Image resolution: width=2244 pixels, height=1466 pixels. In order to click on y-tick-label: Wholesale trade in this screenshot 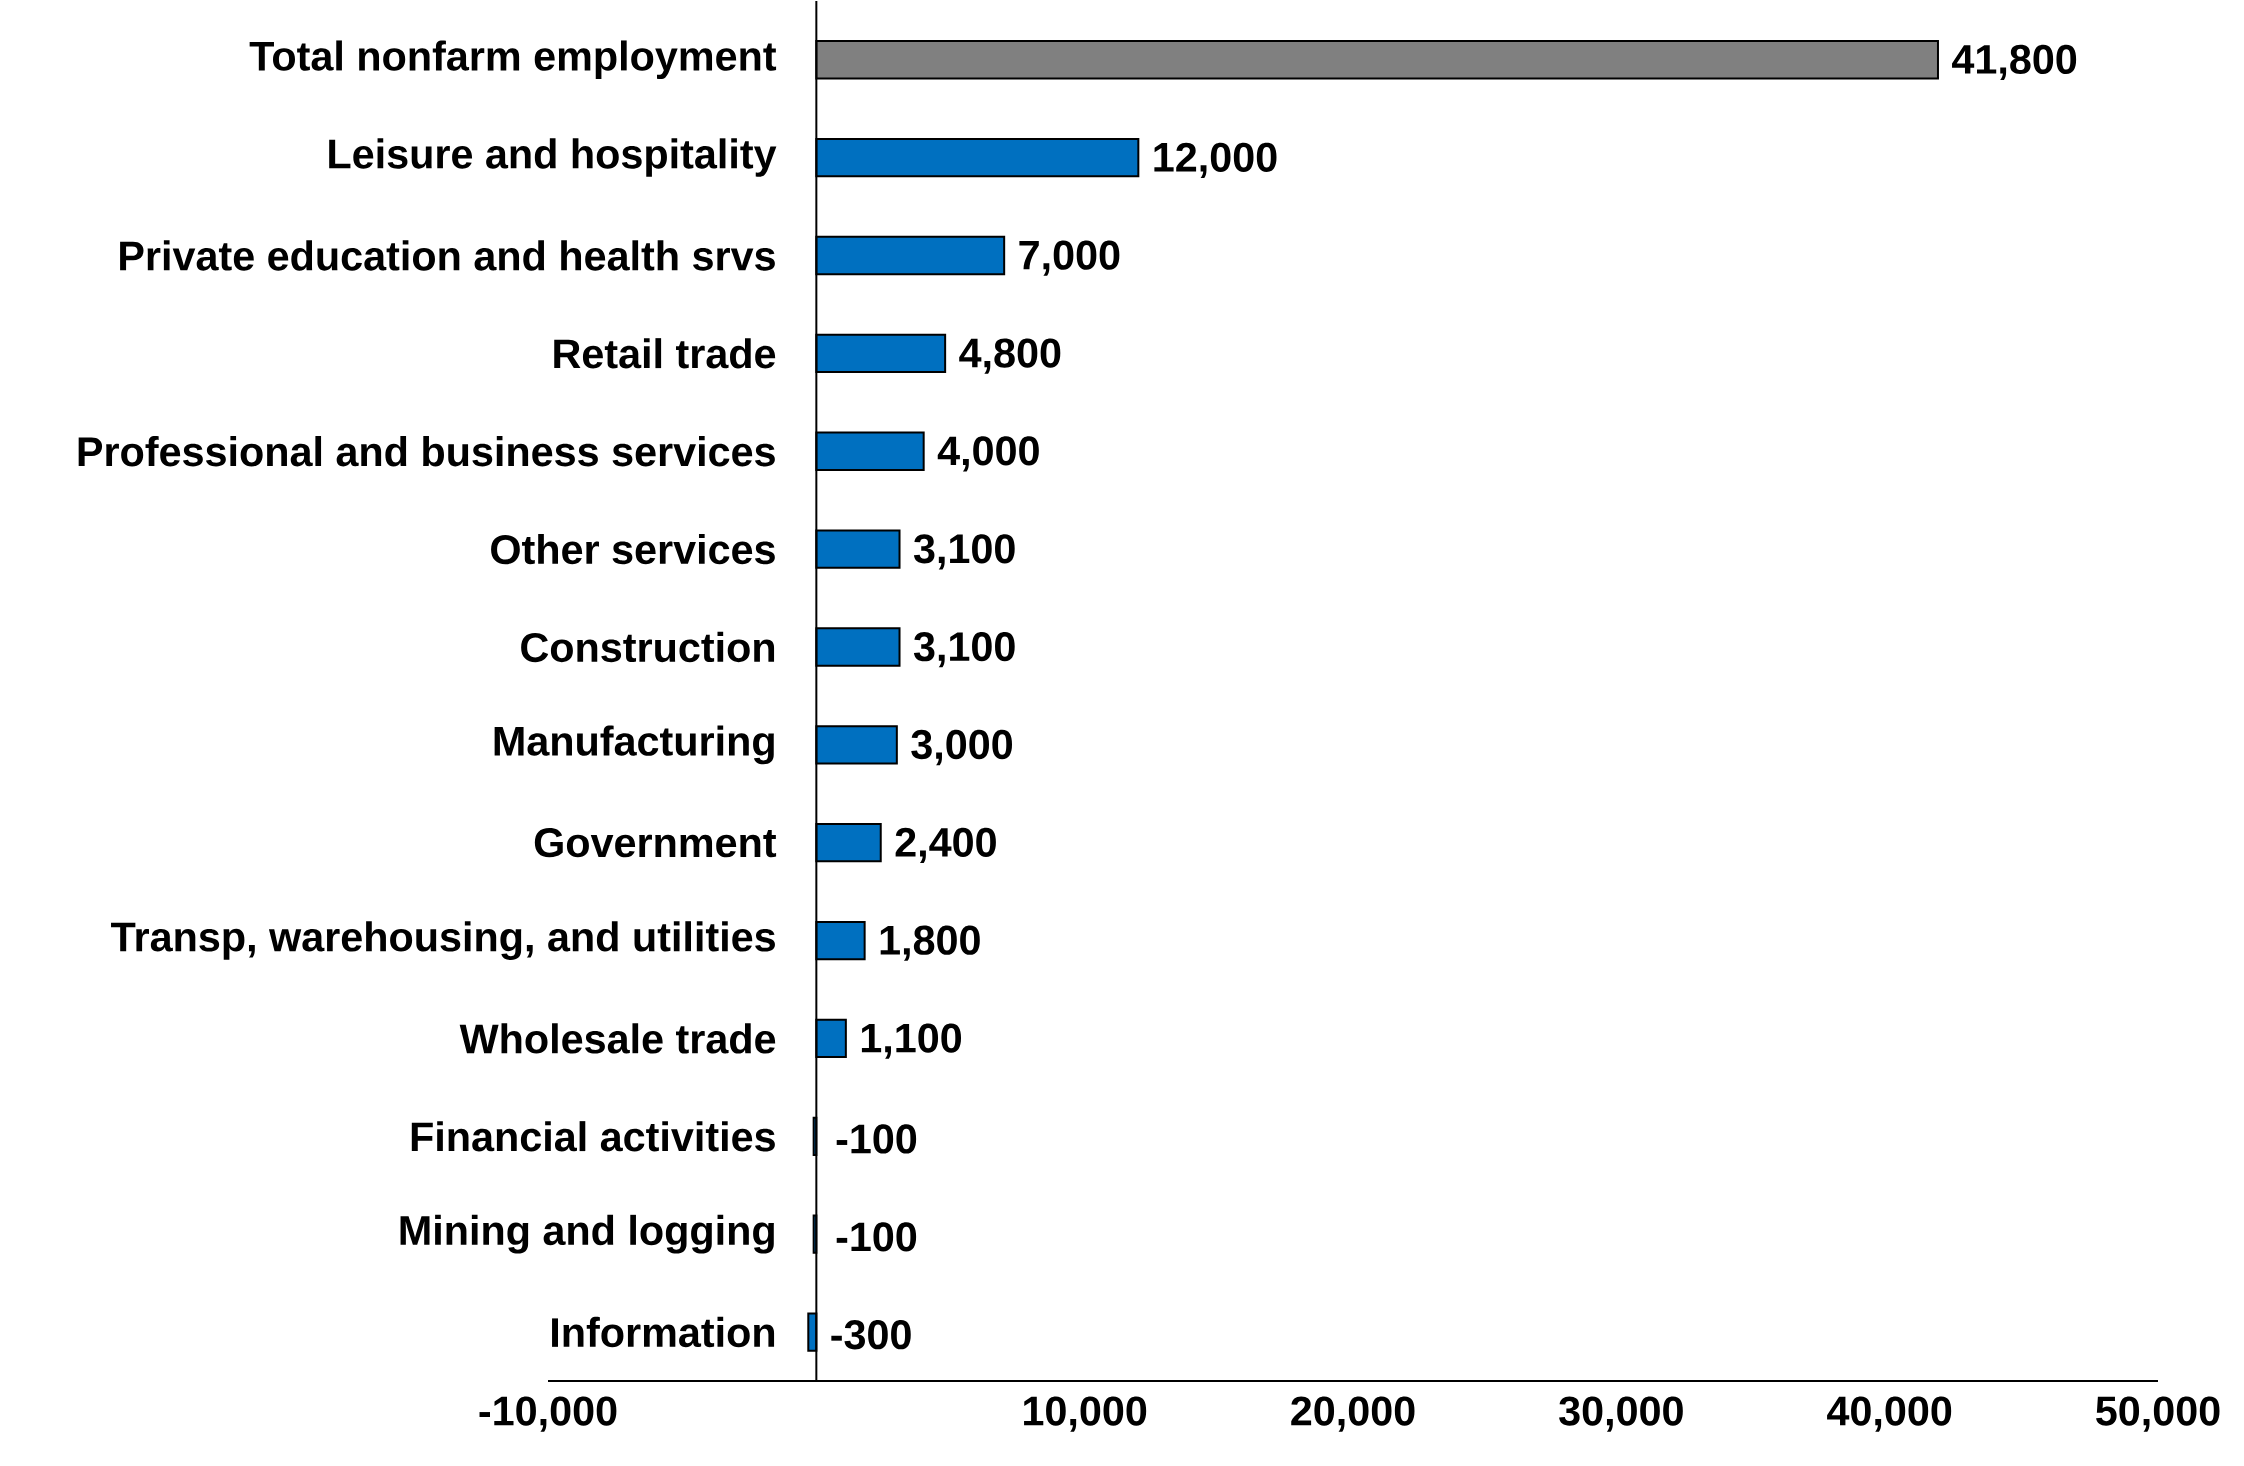, I will do `click(617, 1038)`.